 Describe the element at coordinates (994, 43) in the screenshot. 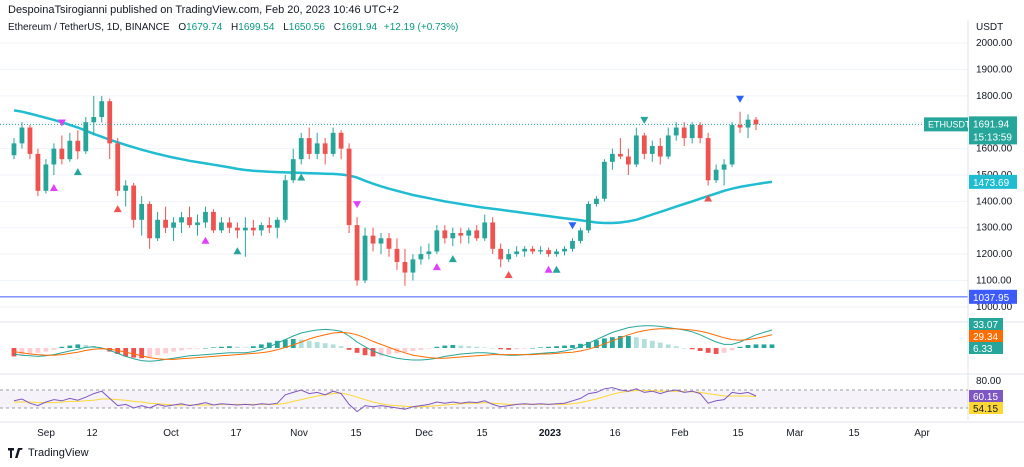

I see `price-tick-label: 2000.00` at that location.